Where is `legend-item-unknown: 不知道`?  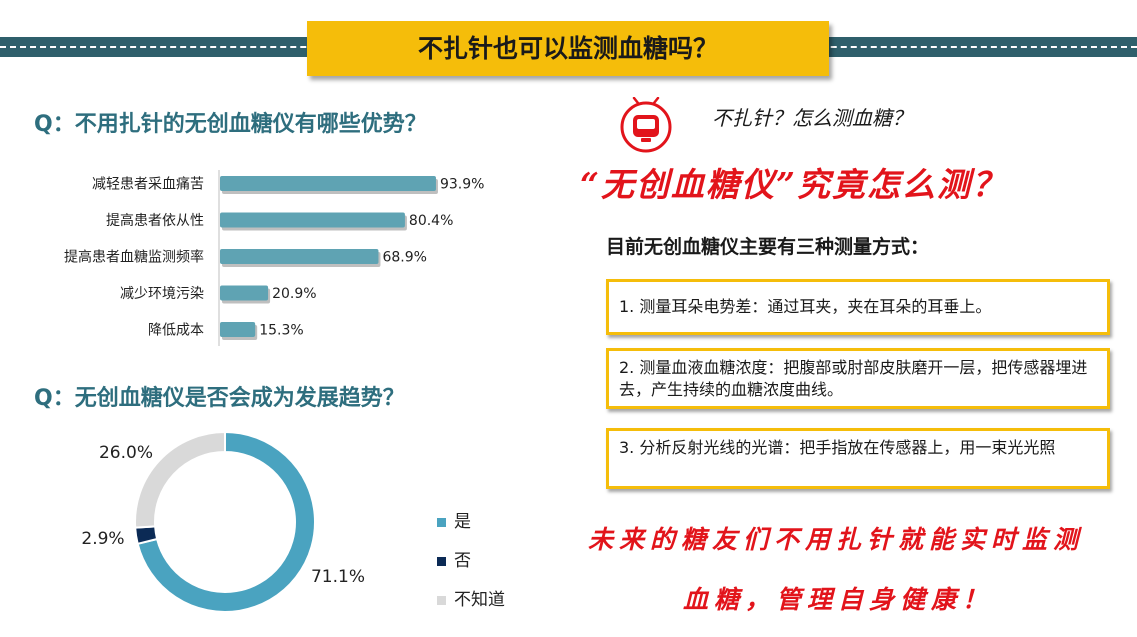
legend-item-unknown: 不知道 is located at coordinates (471, 597).